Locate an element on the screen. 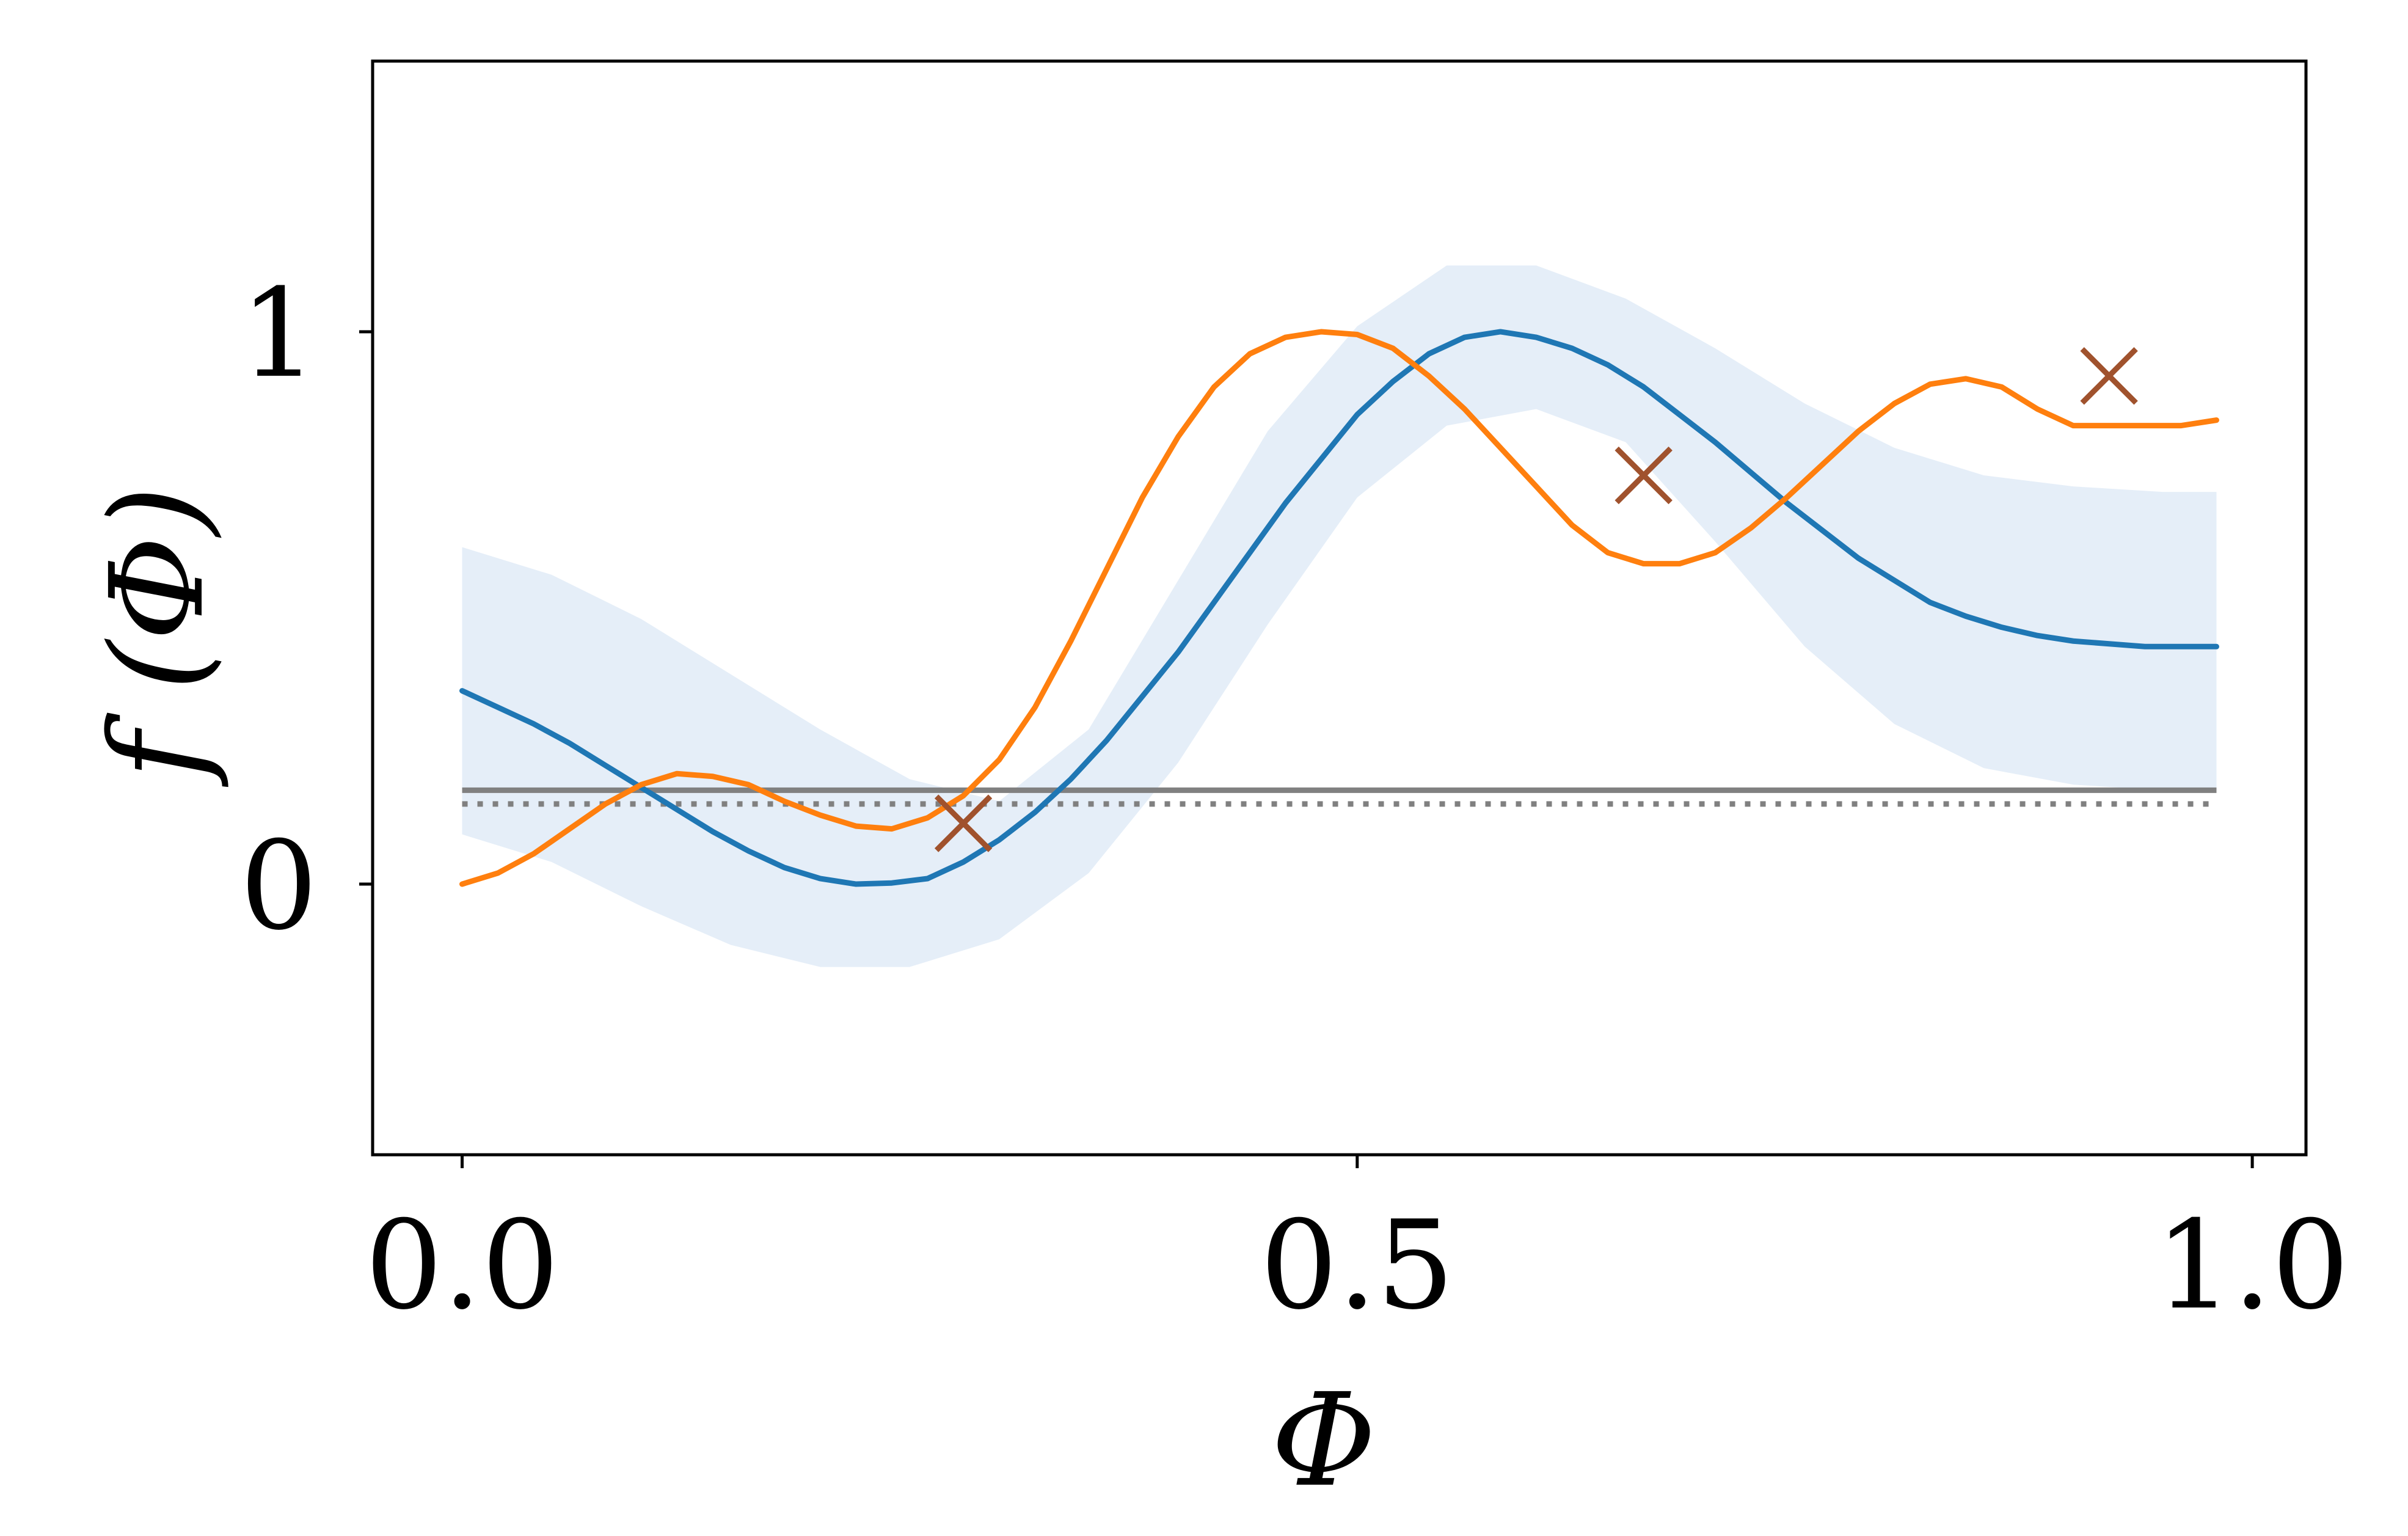  x-axis-ticks: 0.0 0.5 1.0 is located at coordinates (1357, 1246).